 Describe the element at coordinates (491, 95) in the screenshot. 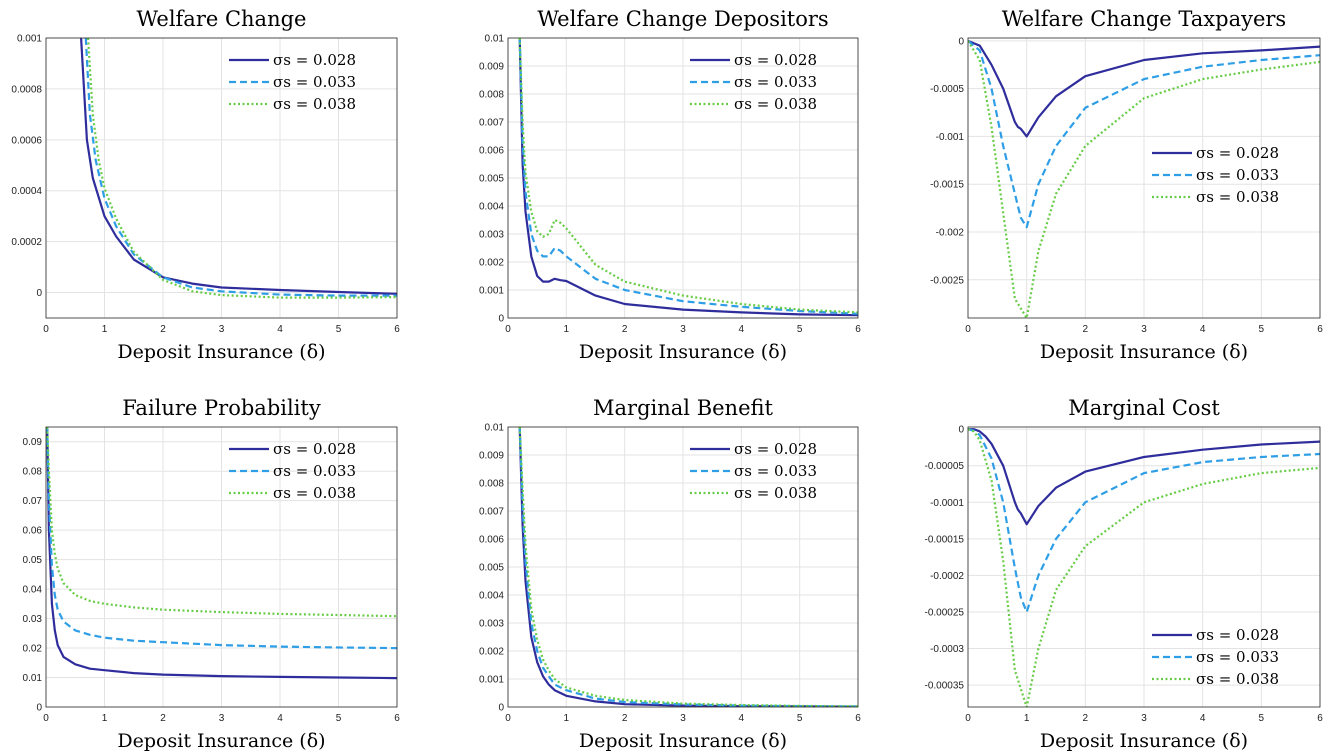

I see `y-tick-label: 0.008` at that location.